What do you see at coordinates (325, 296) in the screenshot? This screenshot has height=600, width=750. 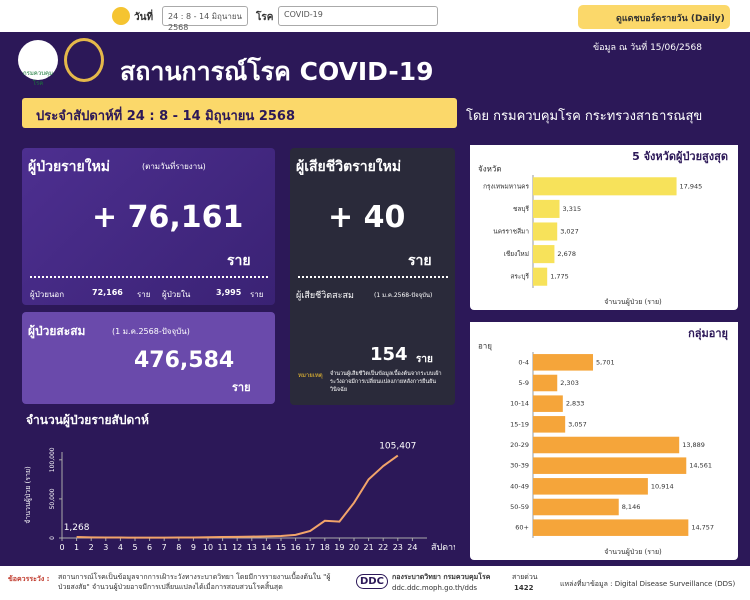 I see `death-cumulative-title: ผู้เสียชีวิตสะสม` at bounding box center [325, 296].